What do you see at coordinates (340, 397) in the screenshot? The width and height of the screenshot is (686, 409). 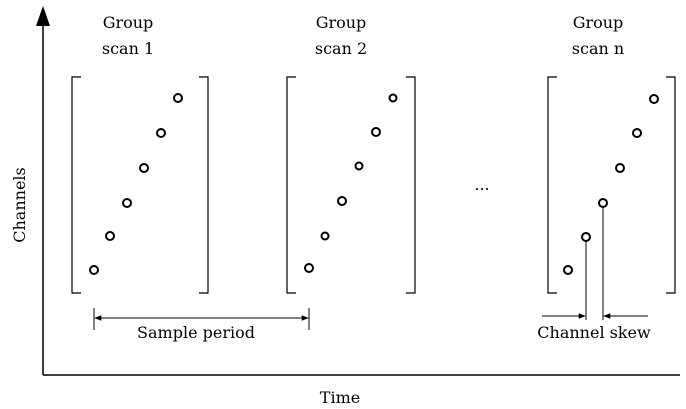 I see `x-axis-label: Time` at bounding box center [340, 397].